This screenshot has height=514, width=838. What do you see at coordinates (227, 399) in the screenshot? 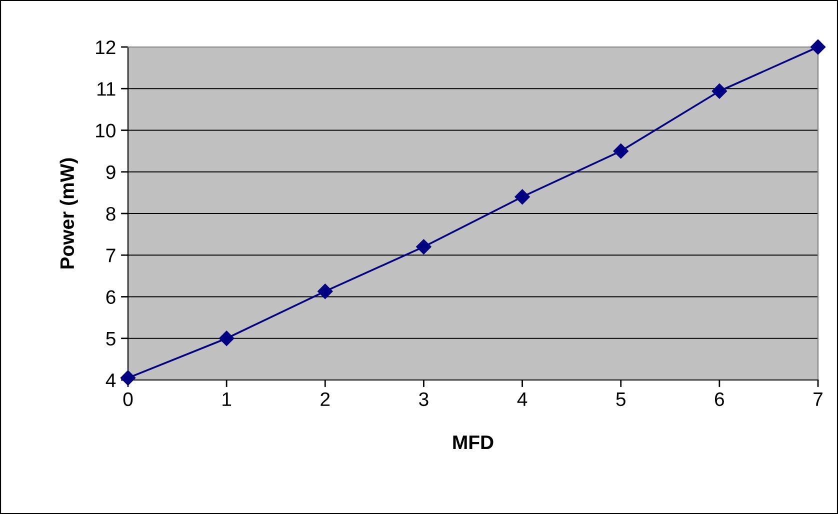
I see `x-tick-label: 1` at bounding box center [227, 399].